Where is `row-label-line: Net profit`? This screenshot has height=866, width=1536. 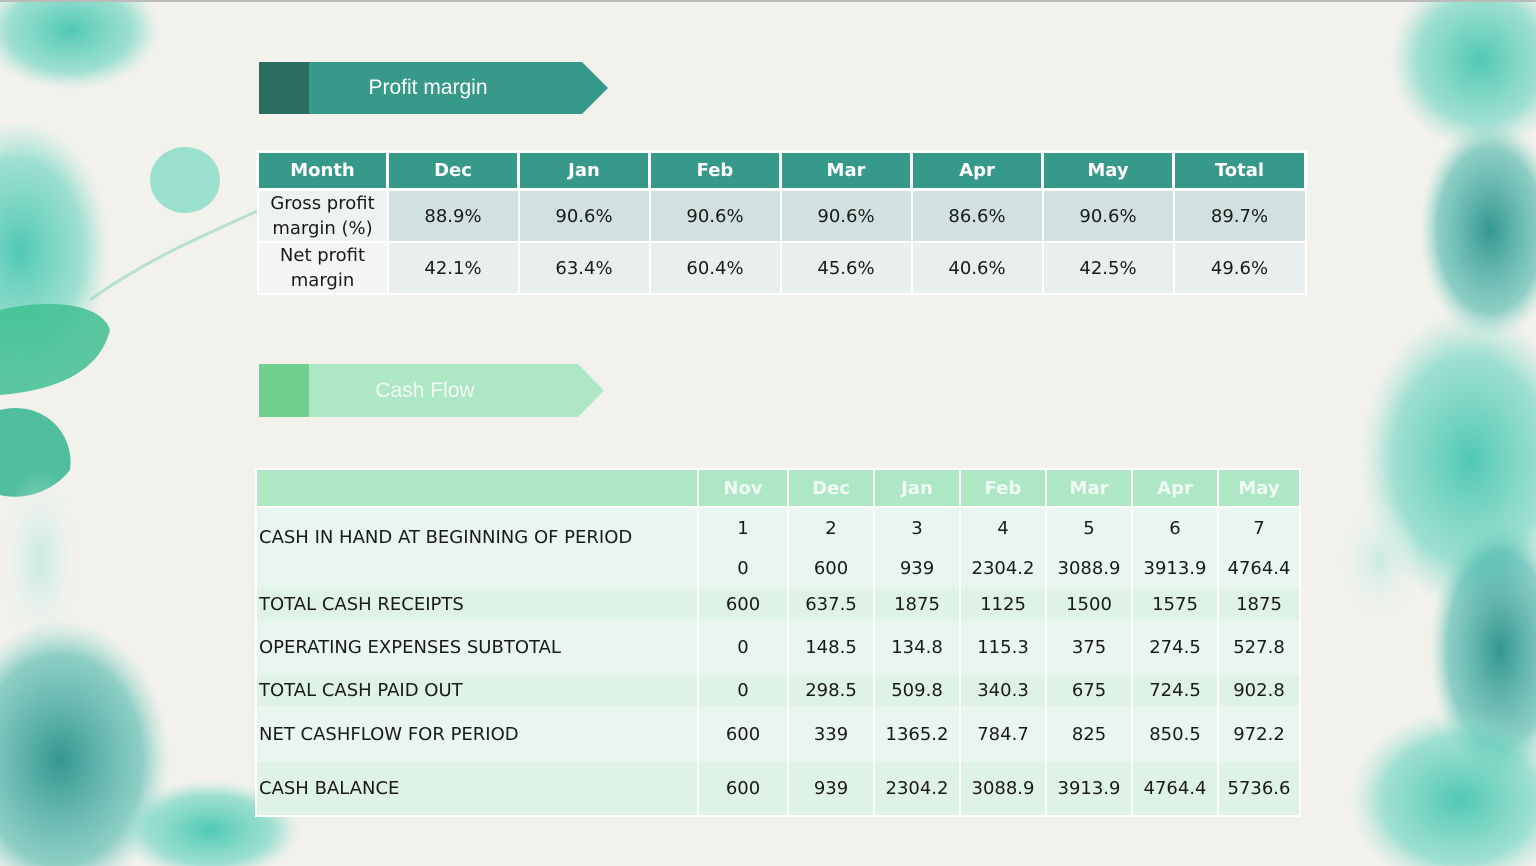
row-label-line: Net profit is located at coordinates (322, 255).